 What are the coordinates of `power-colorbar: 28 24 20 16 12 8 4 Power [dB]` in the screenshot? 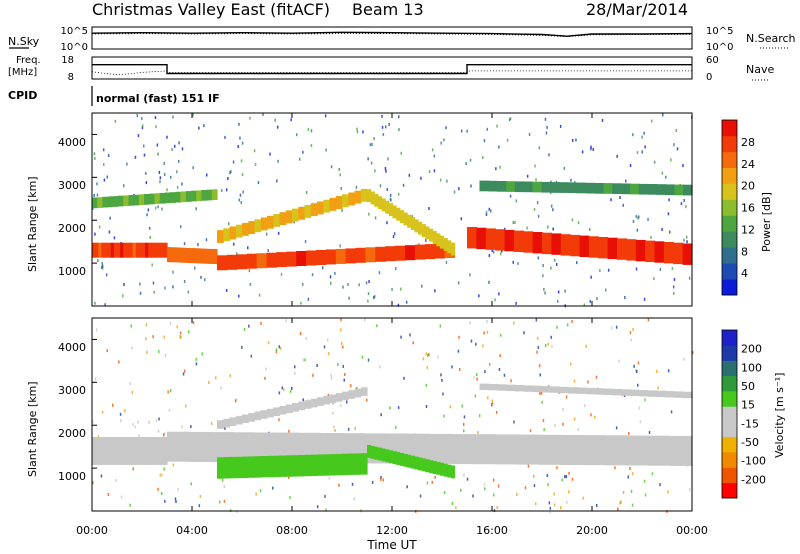 It's located at (747, 207).